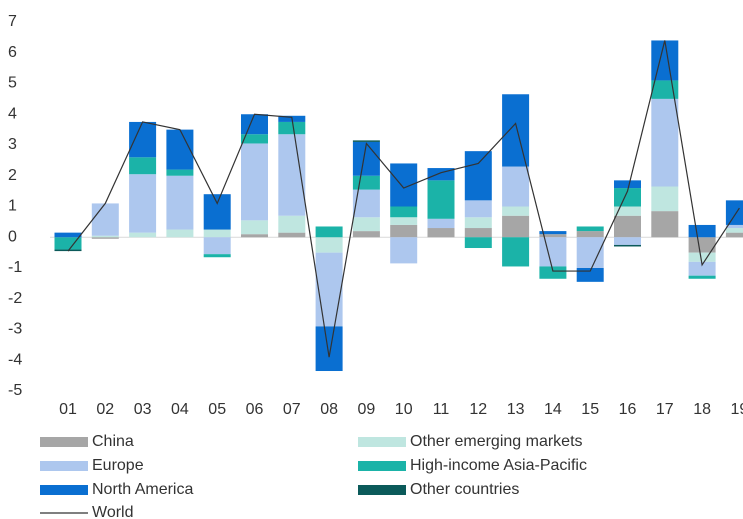  I want to click on y-tick-label: -1, so click(15, 267).